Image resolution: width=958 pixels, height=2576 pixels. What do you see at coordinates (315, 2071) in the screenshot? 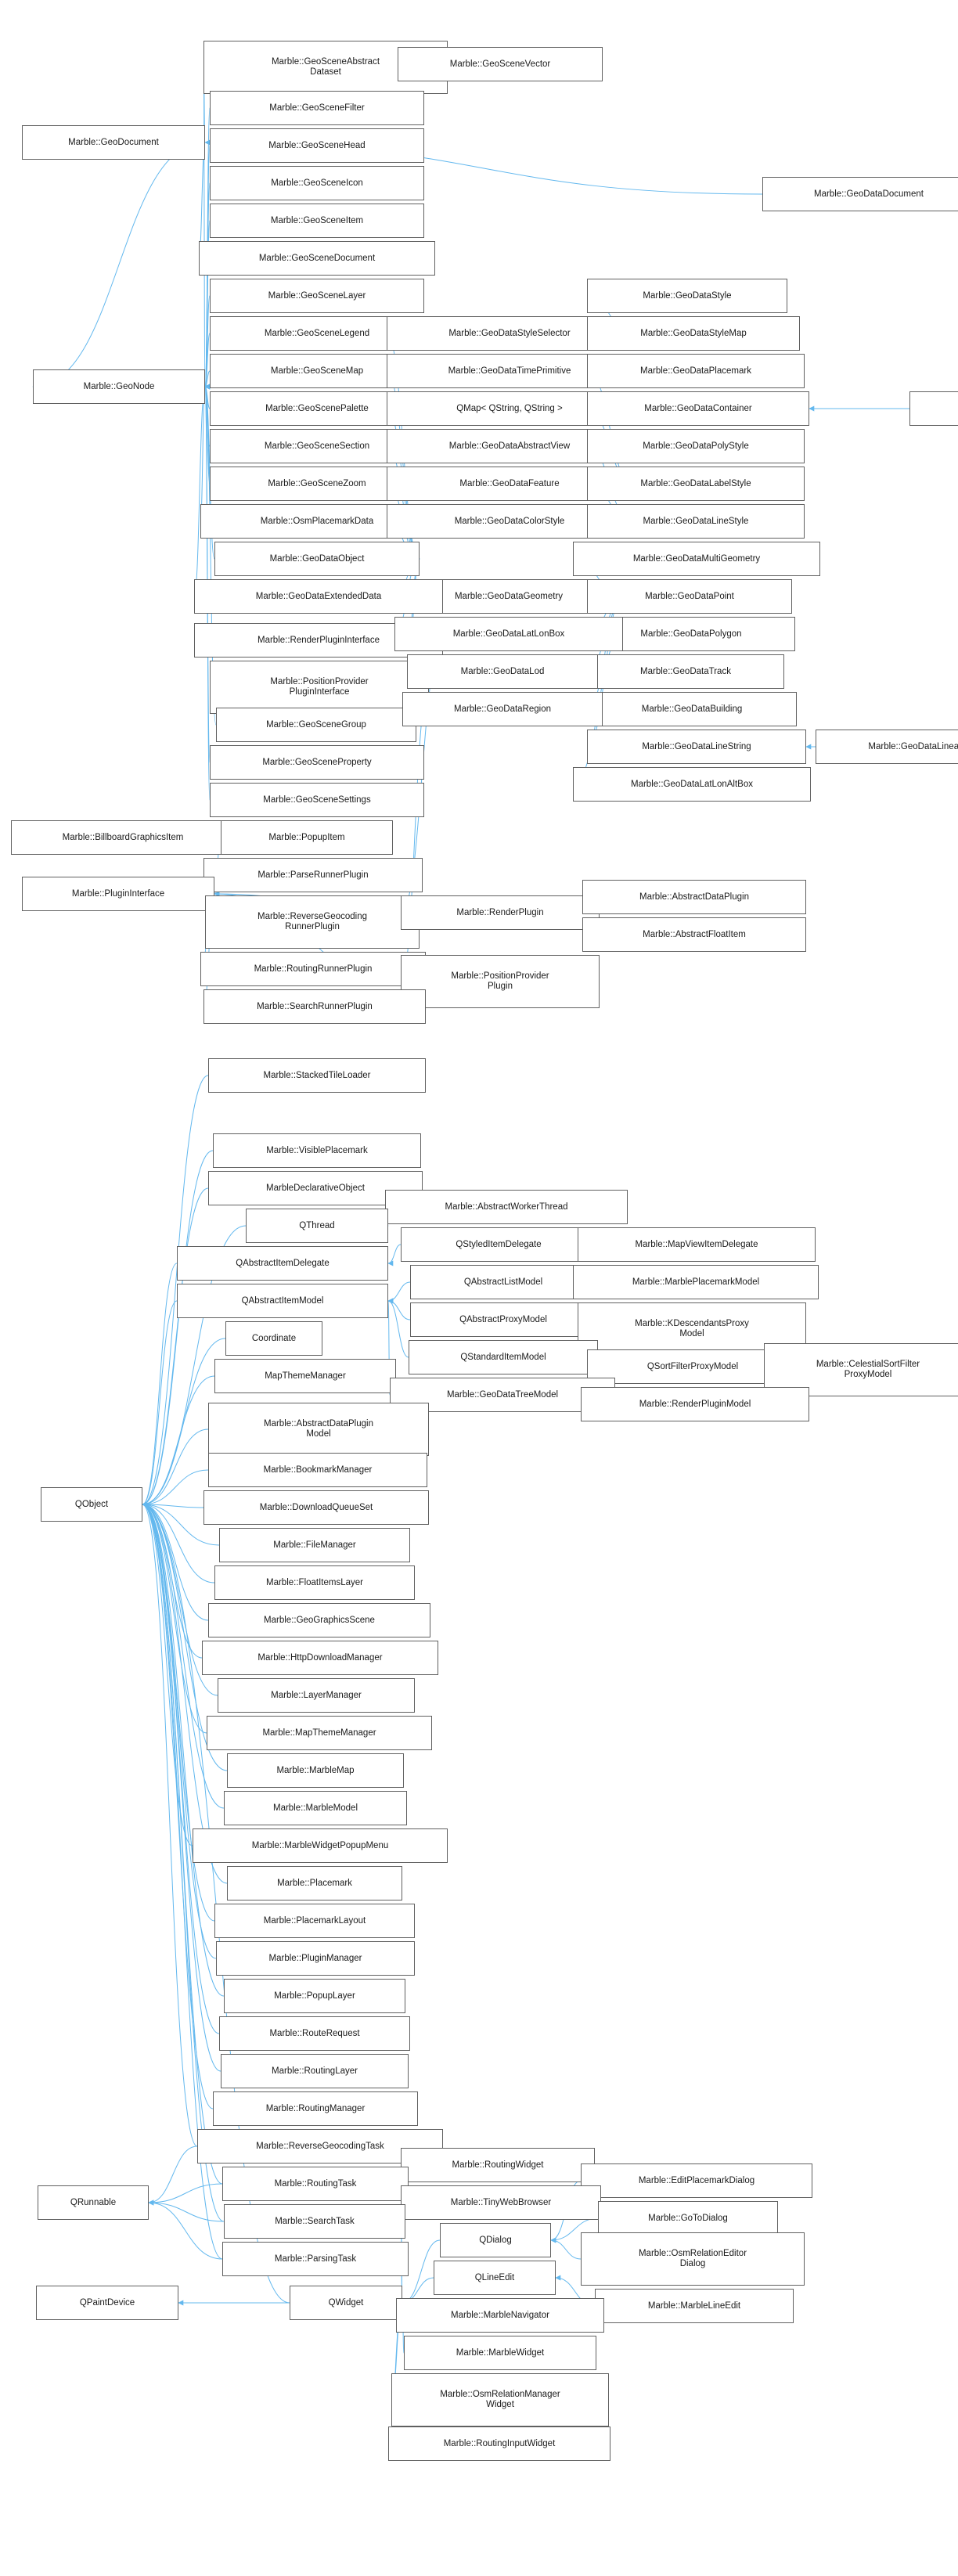
I see `class-node: Marble::RoutingLayer` at bounding box center [315, 2071].